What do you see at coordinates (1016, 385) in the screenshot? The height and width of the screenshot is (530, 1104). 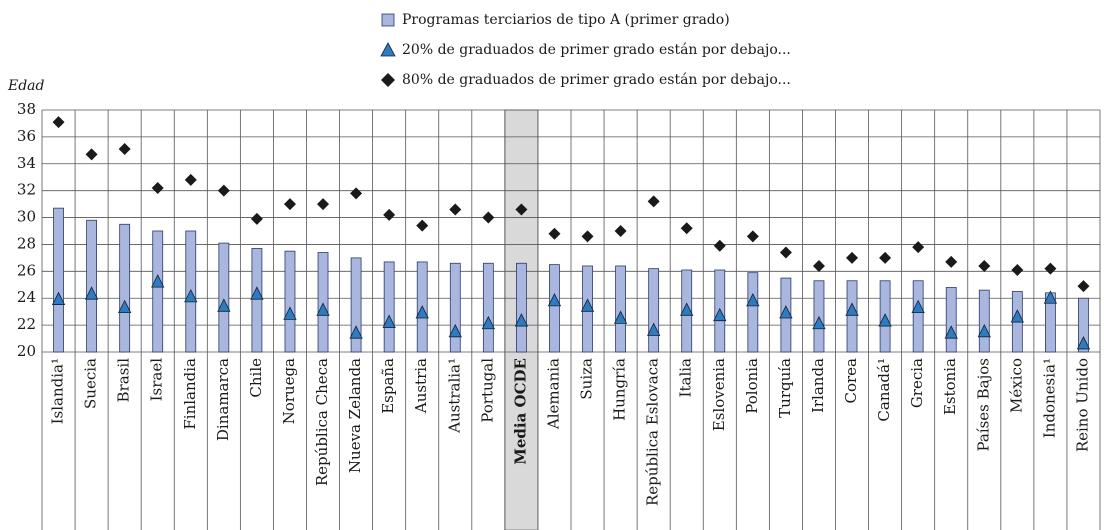 I see `x-tick-label: México` at bounding box center [1016, 385].